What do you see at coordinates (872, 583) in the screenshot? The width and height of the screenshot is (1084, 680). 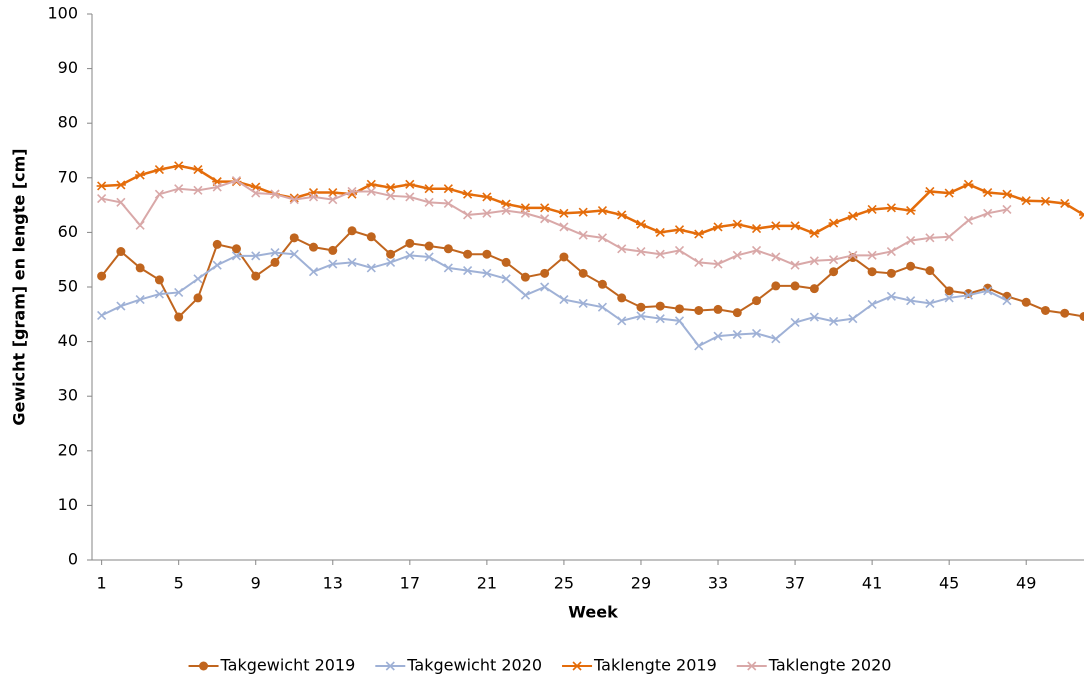 I see `x-tick-label: 41` at bounding box center [872, 583].